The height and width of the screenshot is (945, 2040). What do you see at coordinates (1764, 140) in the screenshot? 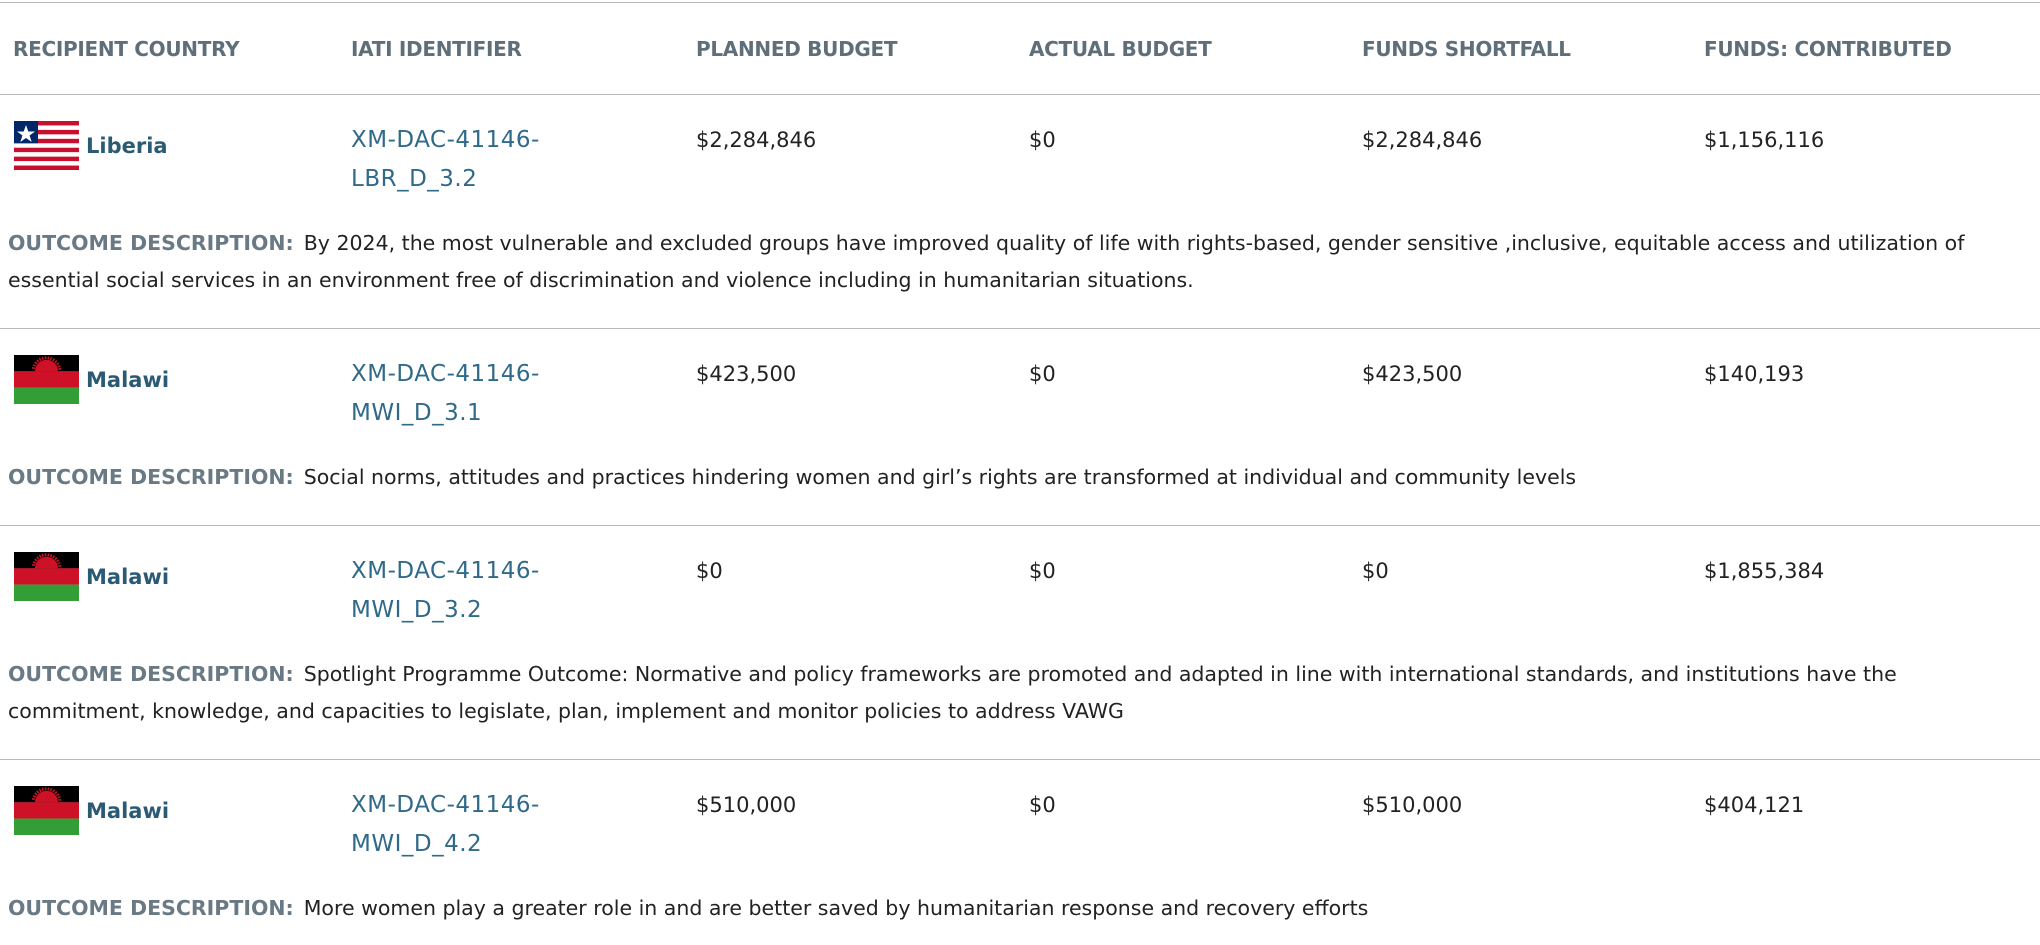
I see `budget-value: $1,156,116` at bounding box center [1764, 140].